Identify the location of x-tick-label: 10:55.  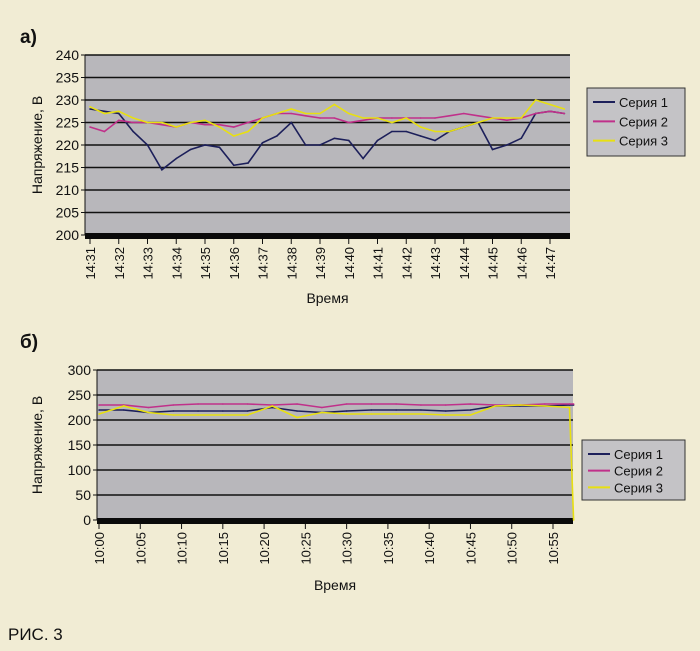
(553, 548).